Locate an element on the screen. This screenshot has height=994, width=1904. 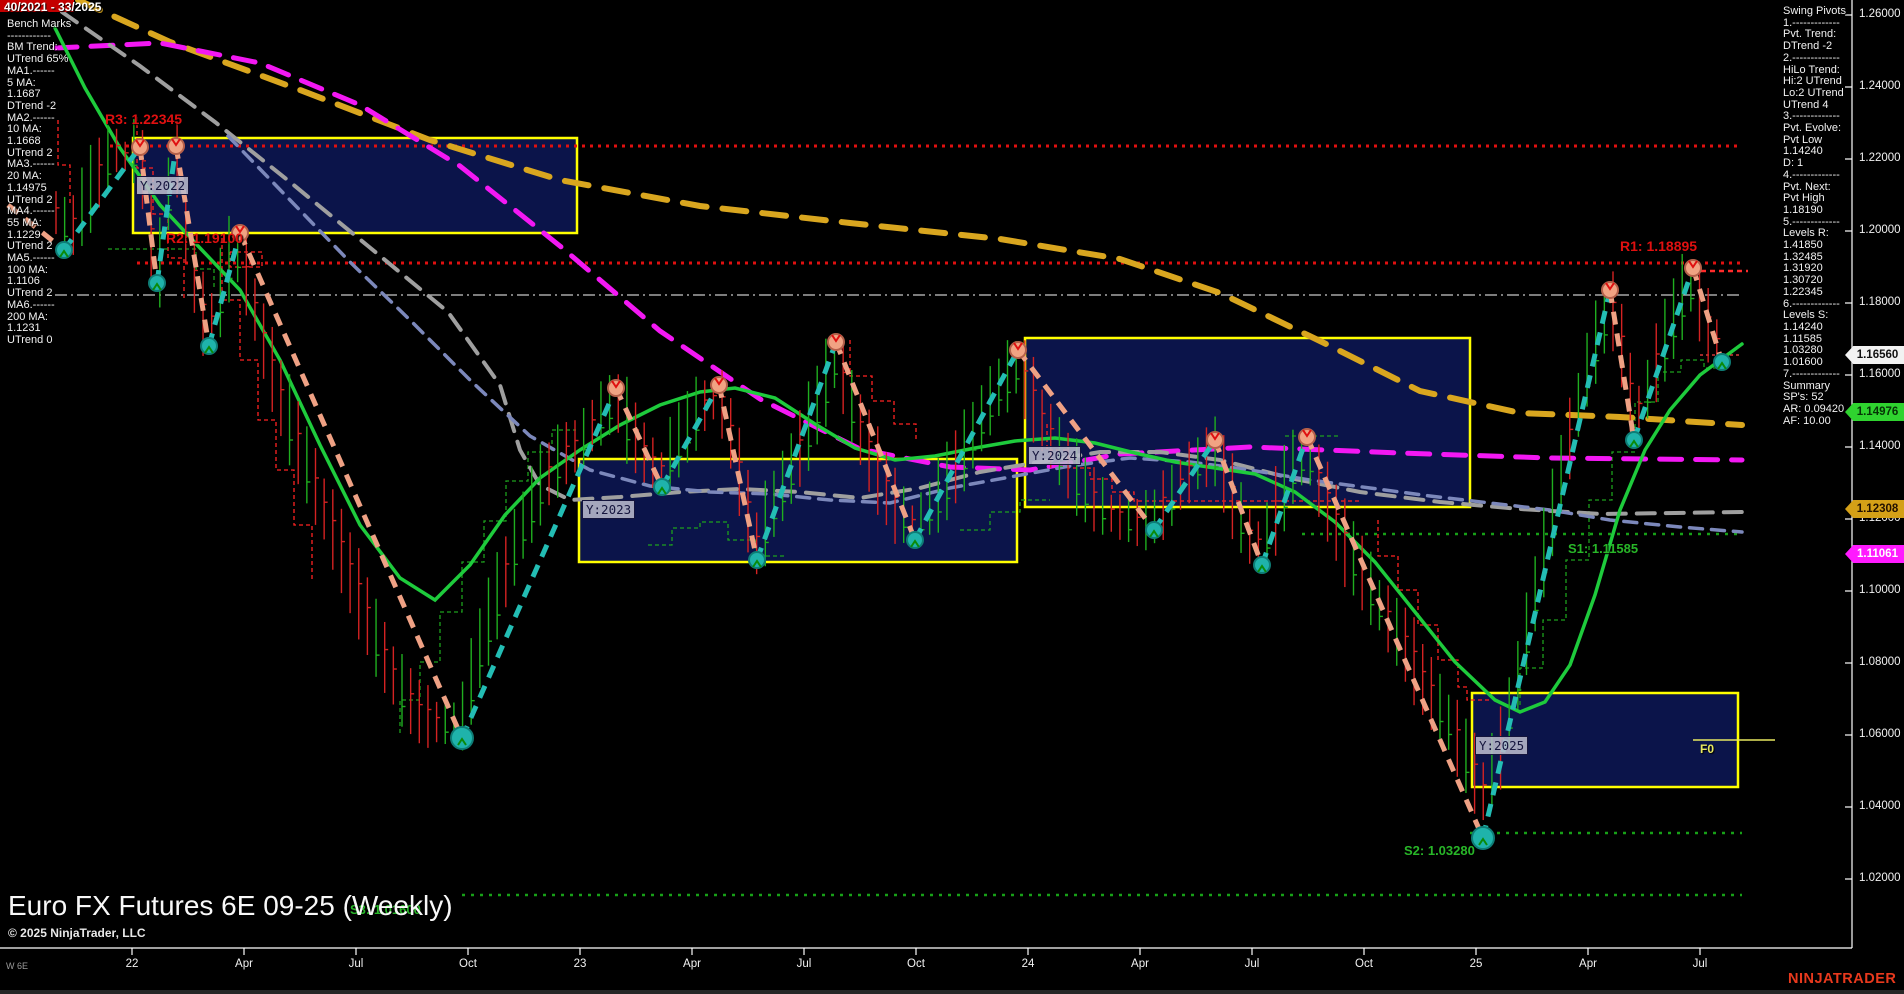
swing-pivot-panel-line: Lo:2 UTrend is located at coordinates (1813, 92).